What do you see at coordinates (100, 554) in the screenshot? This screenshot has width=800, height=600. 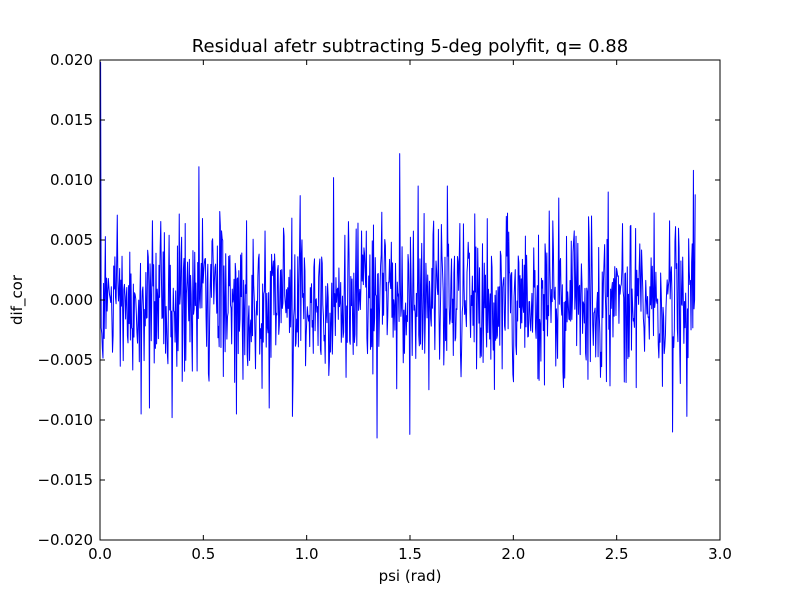 I see `x-tick-label: 0.0` at bounding box center [100, 554].